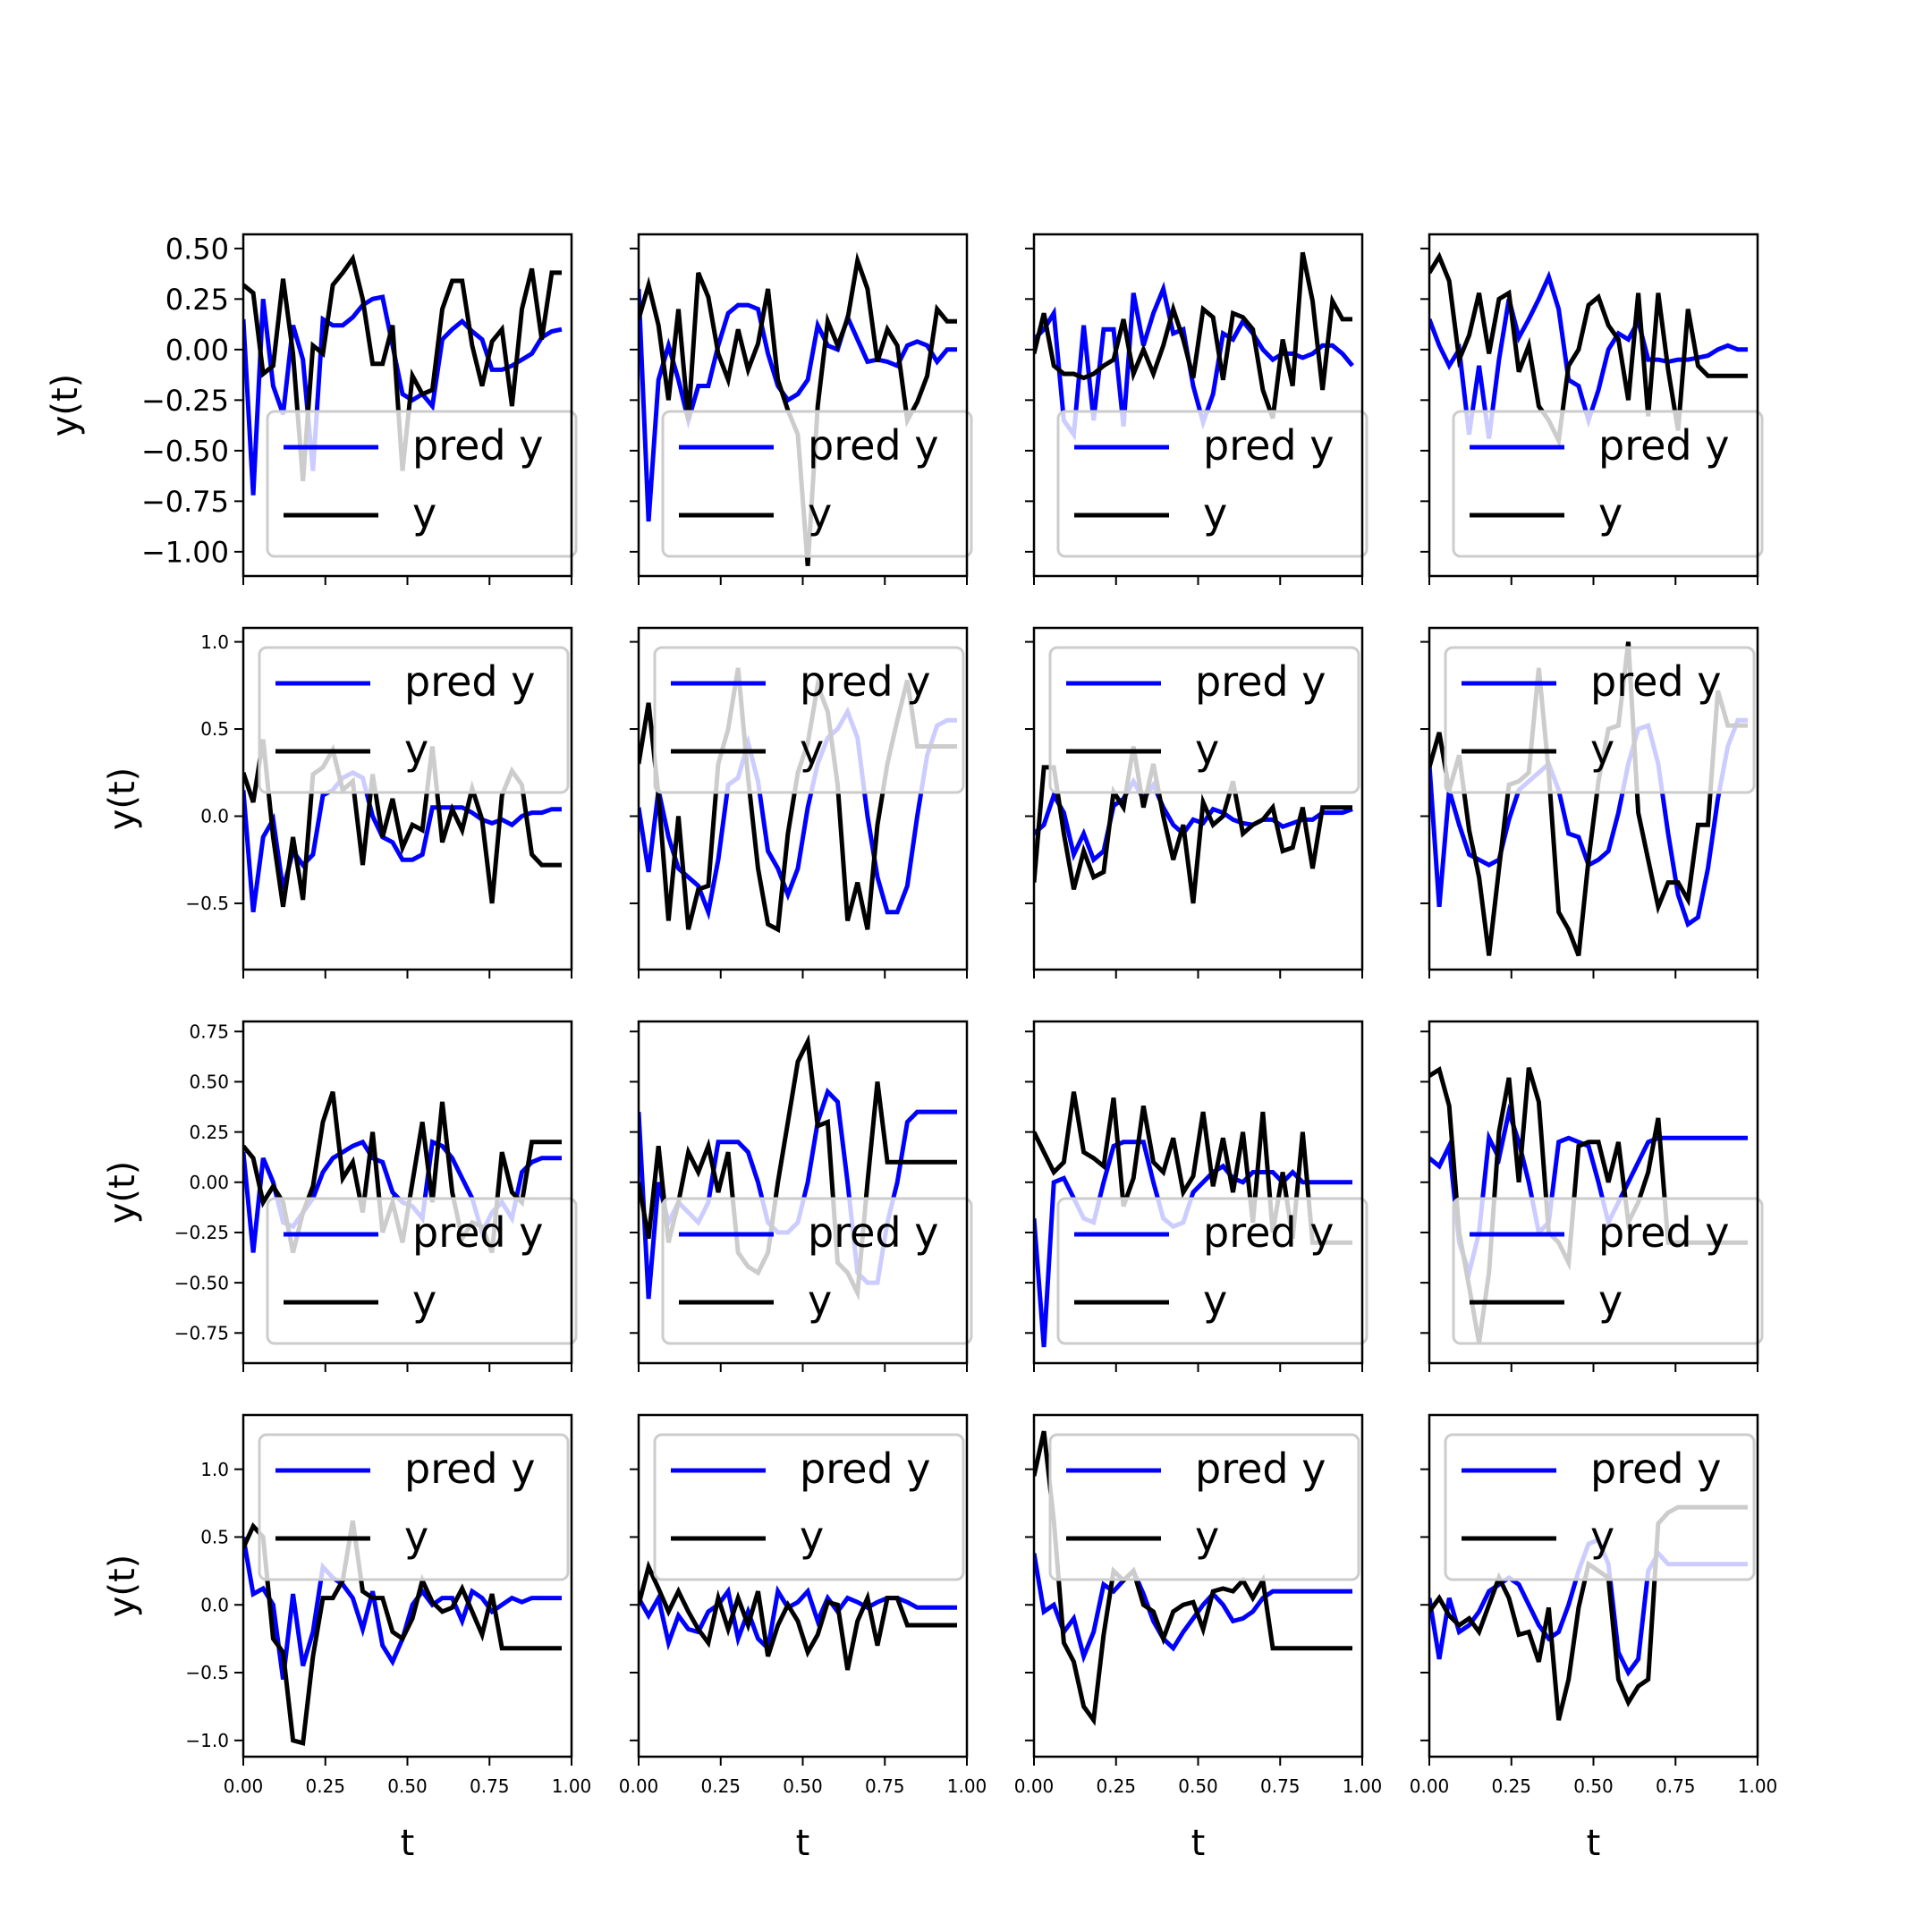 This screenshot has height=1932, width=1932. What do you see at coordinates (214, 1604) in the screenshot?
I see `y-tick-label: 0.0` at bounding box center [214, 1604].